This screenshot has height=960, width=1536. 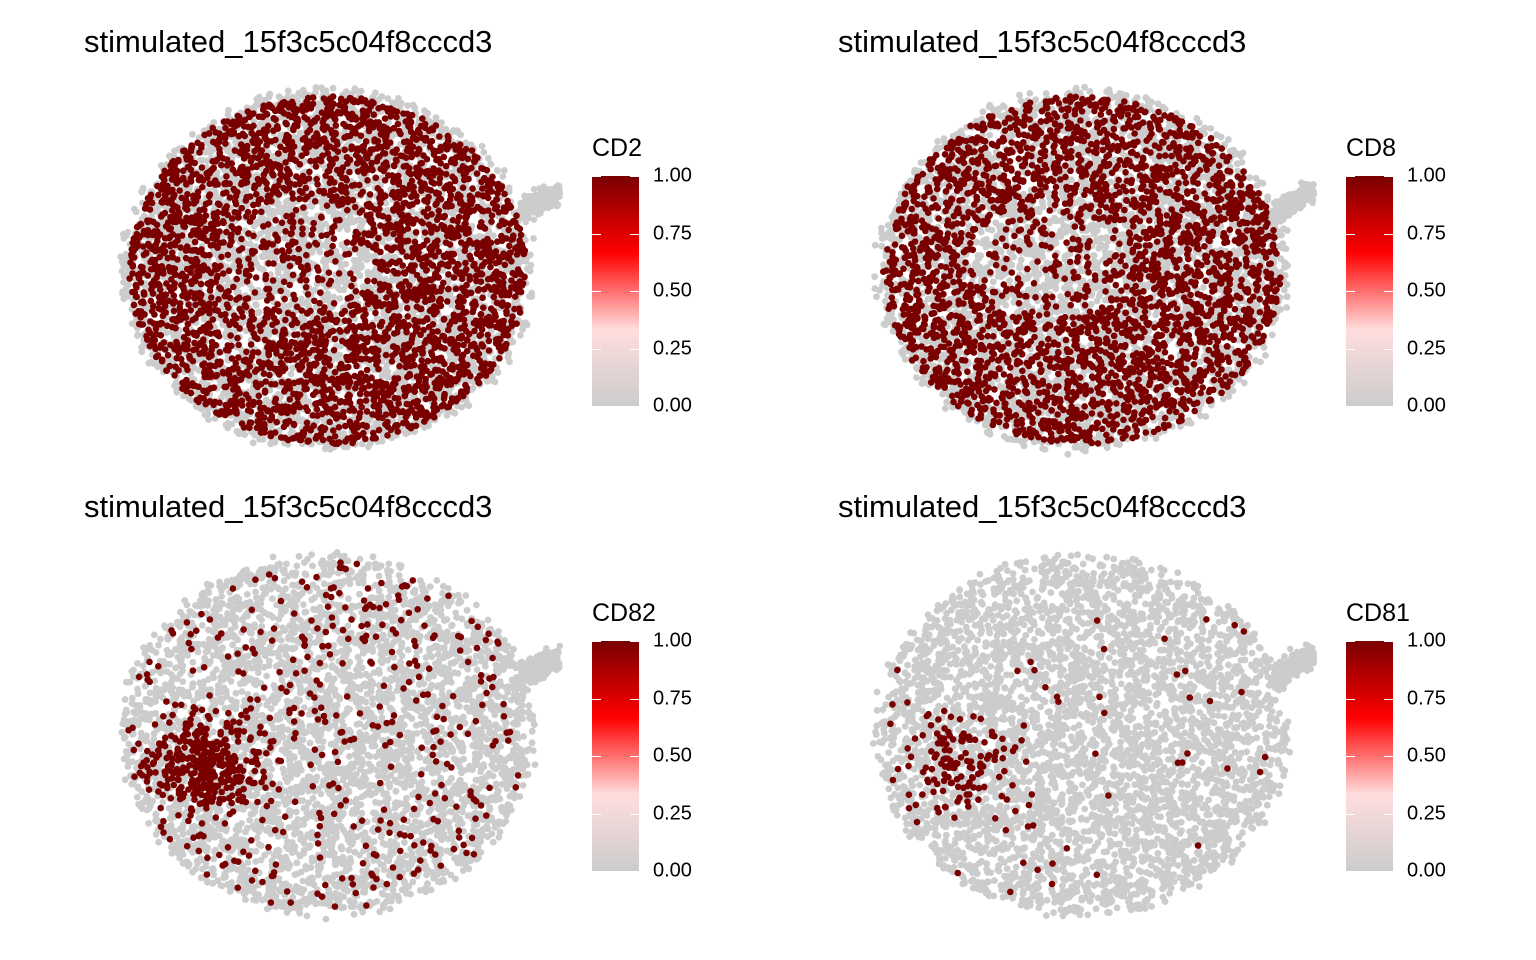 What do you see at coordinates (624, 613) in the screenshot?
I see `legend-title: CD82` at bounding box center [624, 613].